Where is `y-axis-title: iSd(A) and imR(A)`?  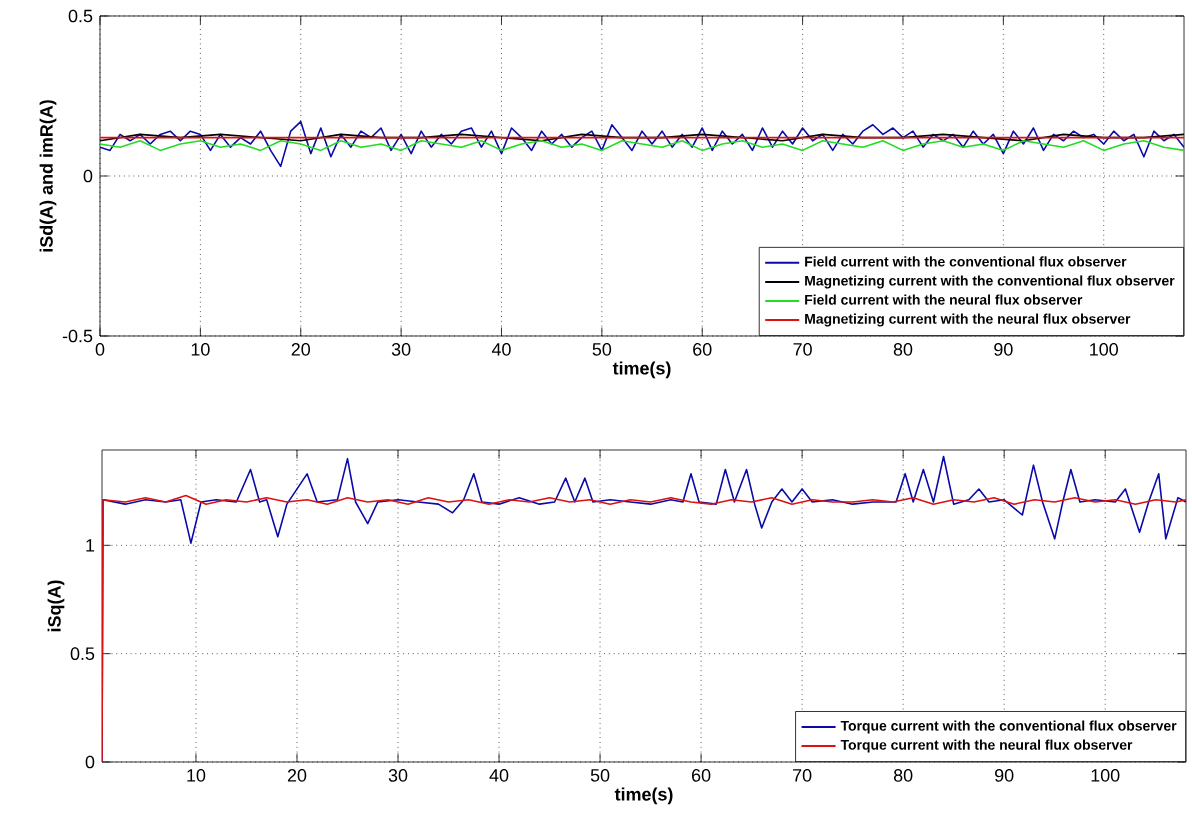
y-axis-title: iSd(A) and imR(A) is located at coordinates (48, 176).